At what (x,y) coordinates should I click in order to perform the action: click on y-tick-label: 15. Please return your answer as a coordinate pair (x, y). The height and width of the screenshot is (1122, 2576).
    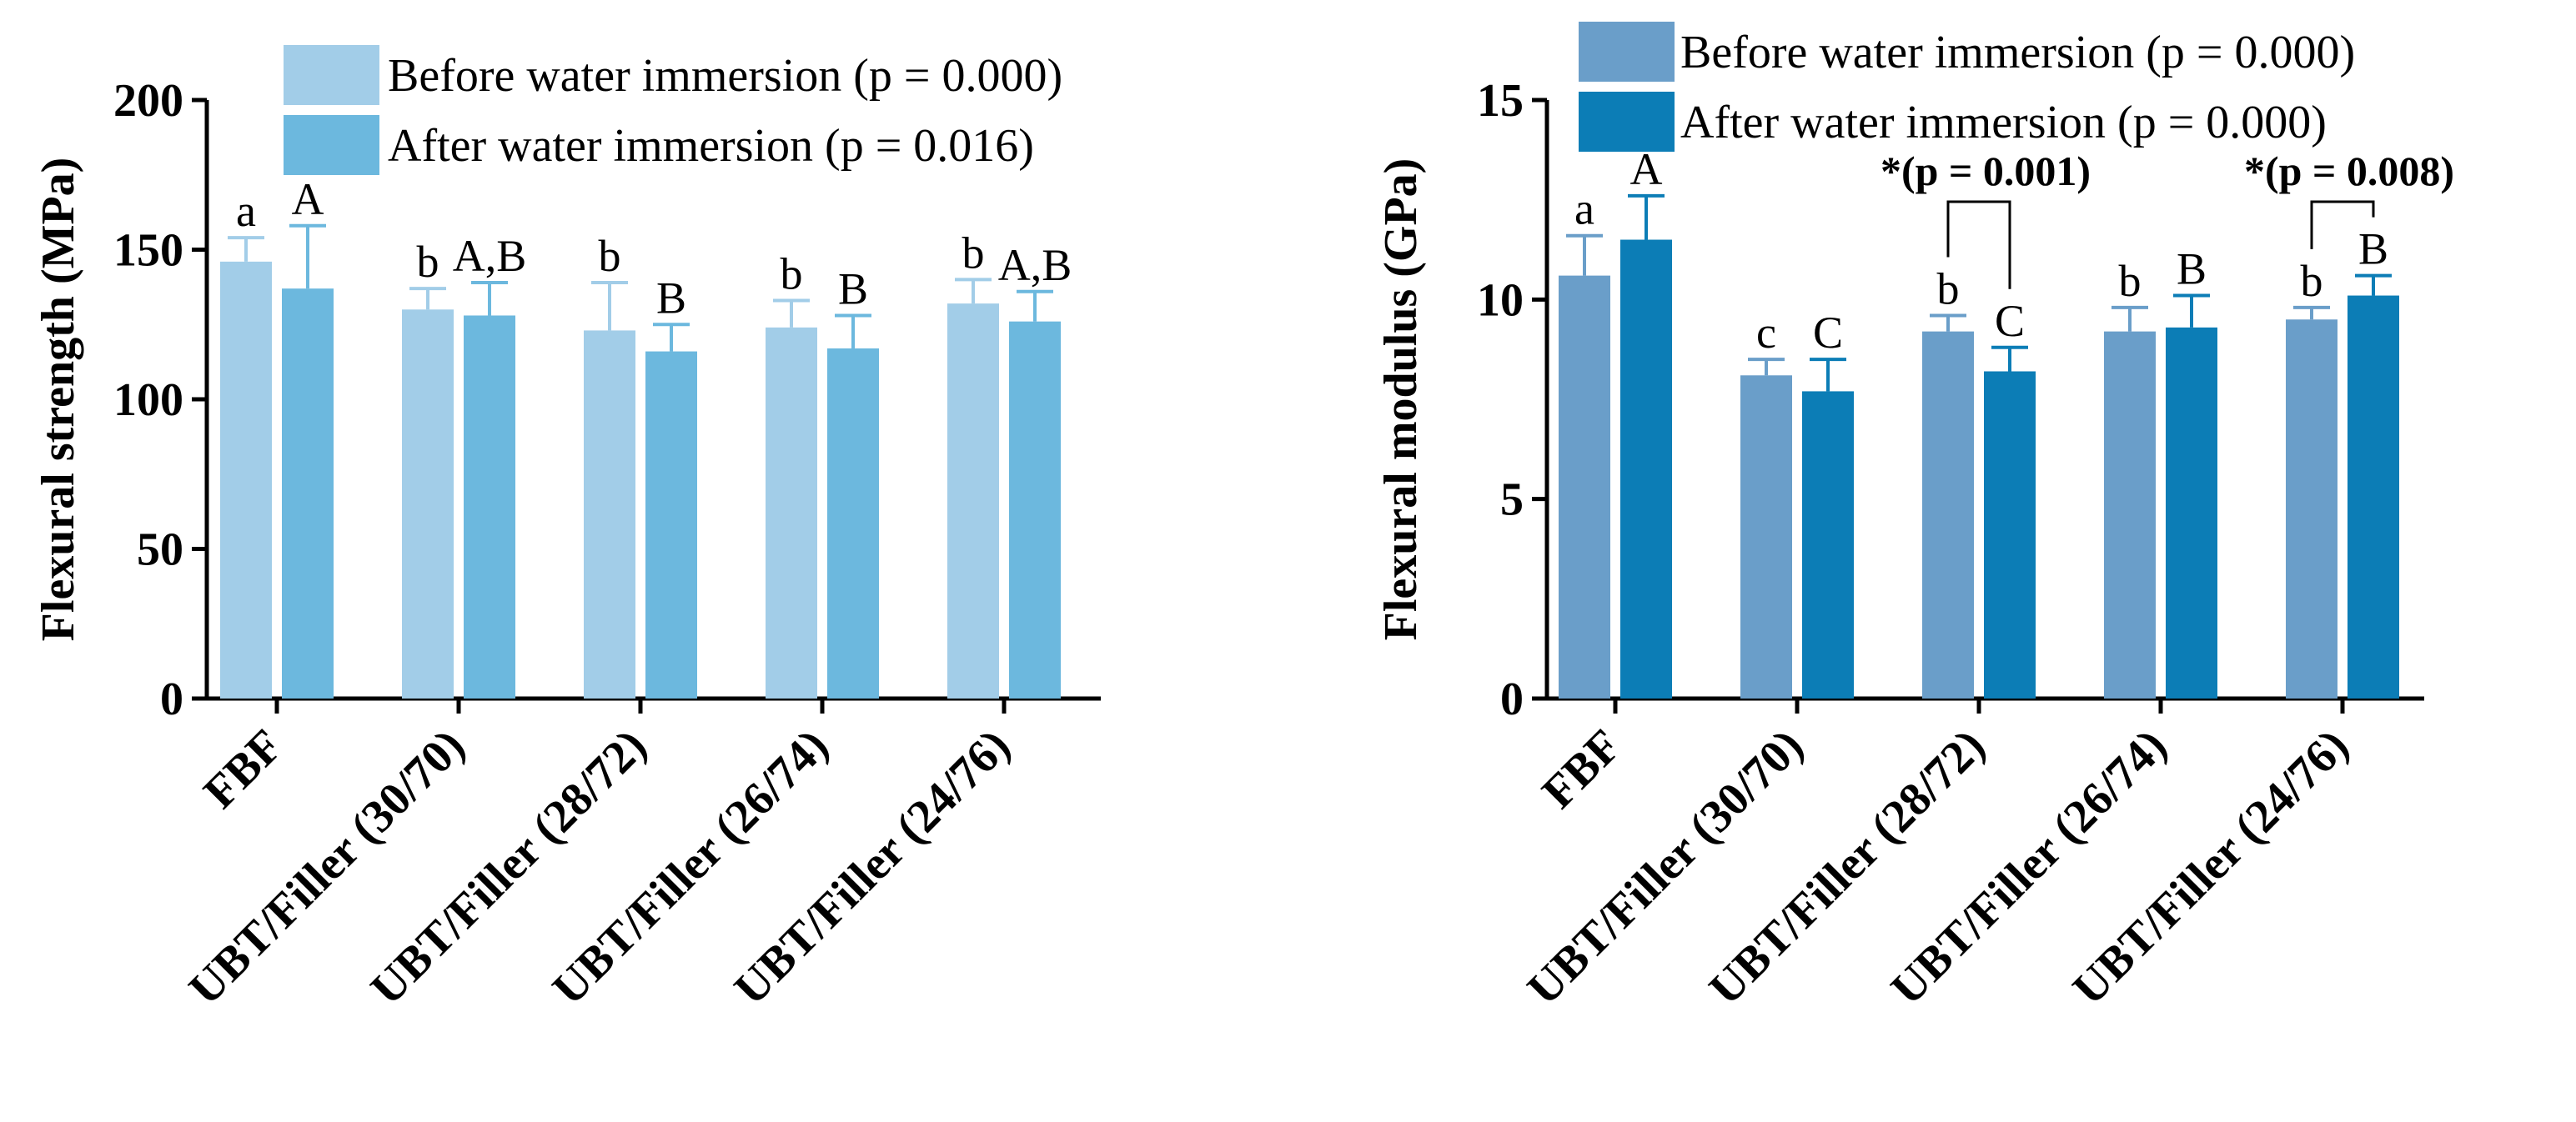
    Looking at the image, I should click on (1500, 101).